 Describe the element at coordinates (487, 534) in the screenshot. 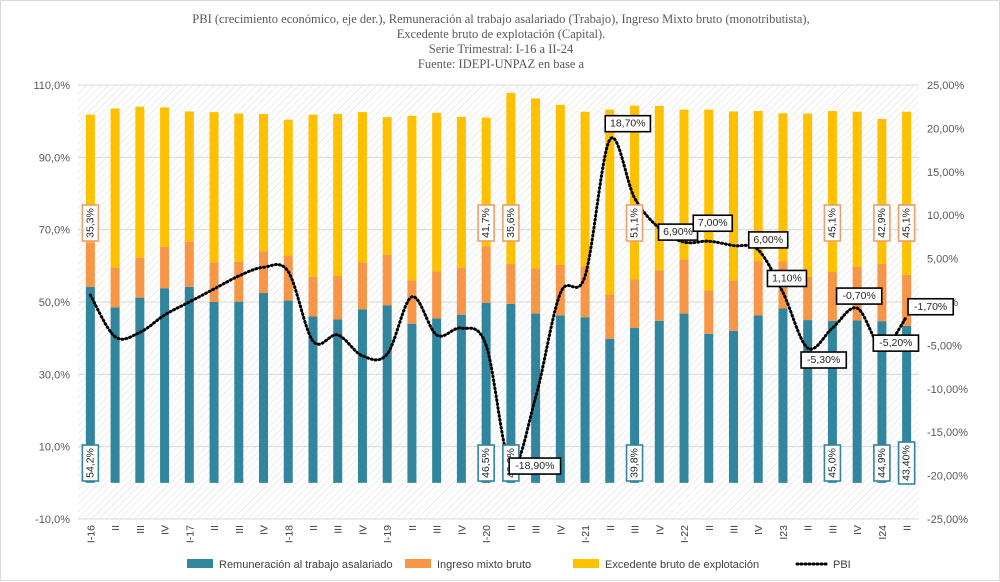

I see `x-tick-label: I-20` at that location.